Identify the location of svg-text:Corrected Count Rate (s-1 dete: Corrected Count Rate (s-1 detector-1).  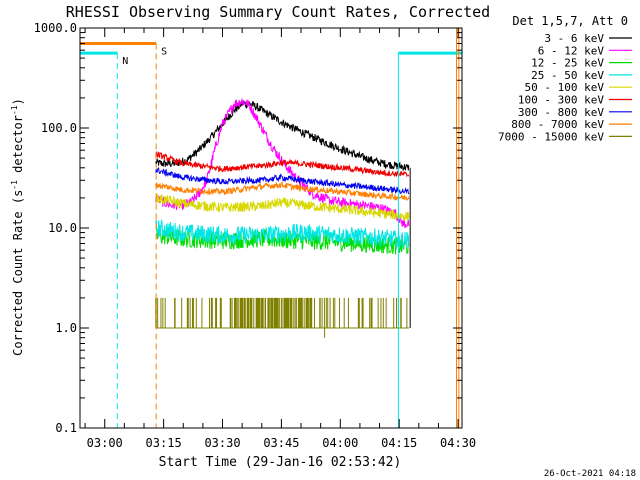
(17, 227).